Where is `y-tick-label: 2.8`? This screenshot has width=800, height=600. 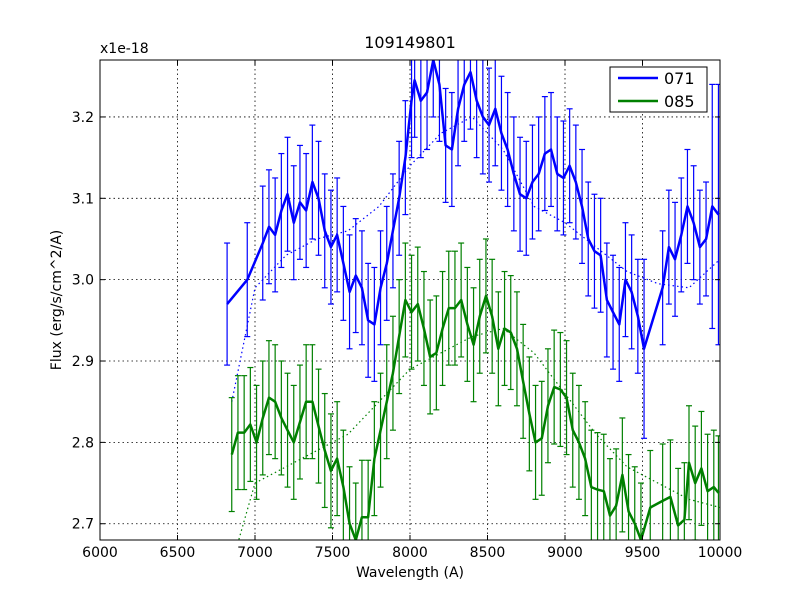
y-tick-label: 2.8 is located at coordinates (83, 443).